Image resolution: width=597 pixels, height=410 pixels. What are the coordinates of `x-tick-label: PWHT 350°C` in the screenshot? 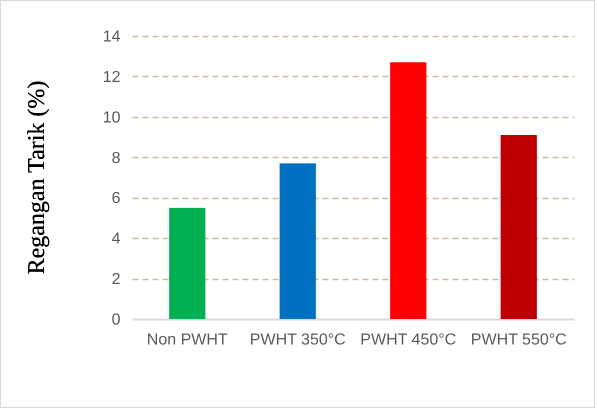 It's located at (298, 340).